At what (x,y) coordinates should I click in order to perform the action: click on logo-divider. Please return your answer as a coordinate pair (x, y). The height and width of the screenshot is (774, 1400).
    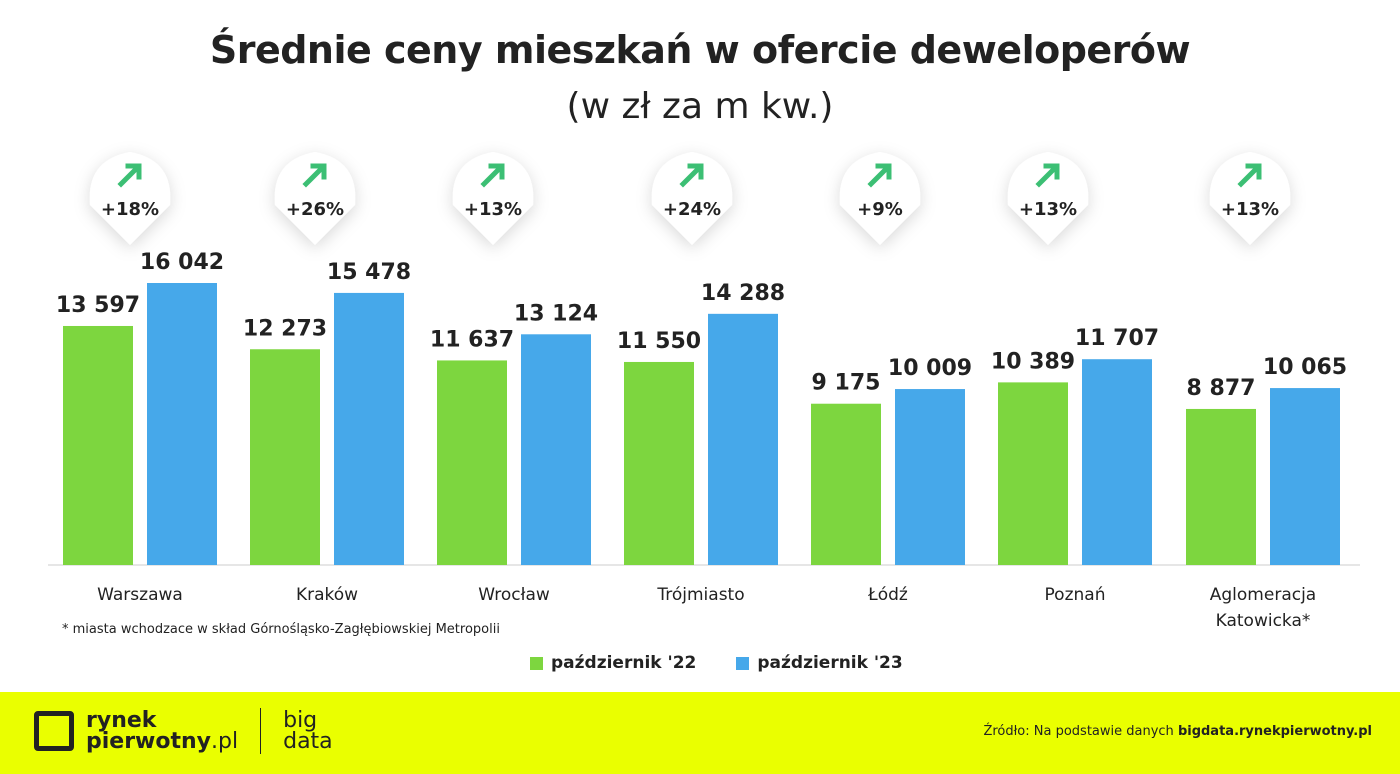
    Looking at the image, I should click on (261, 731).